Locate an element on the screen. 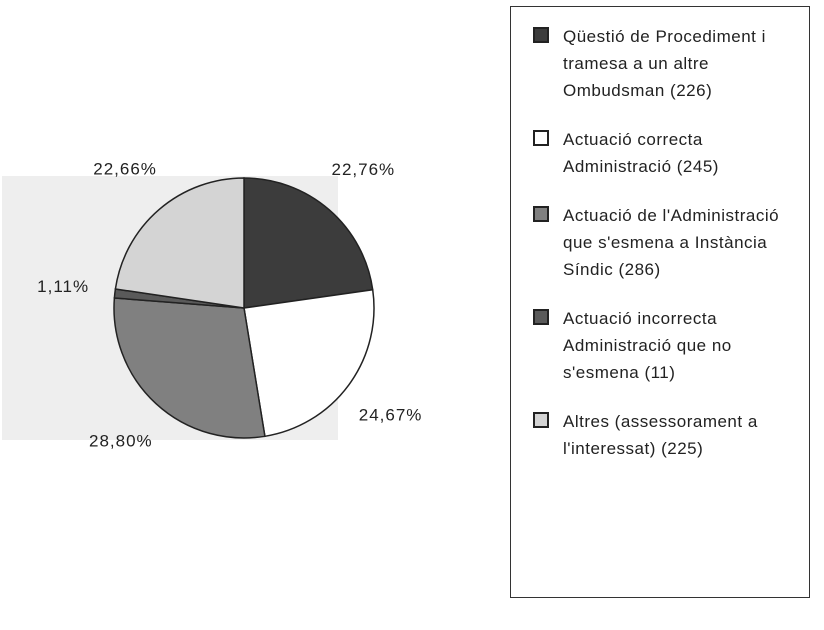 The height and width of the screenshot is (630, 824). data-label: 1,11% is located at coordinates (63, 286).